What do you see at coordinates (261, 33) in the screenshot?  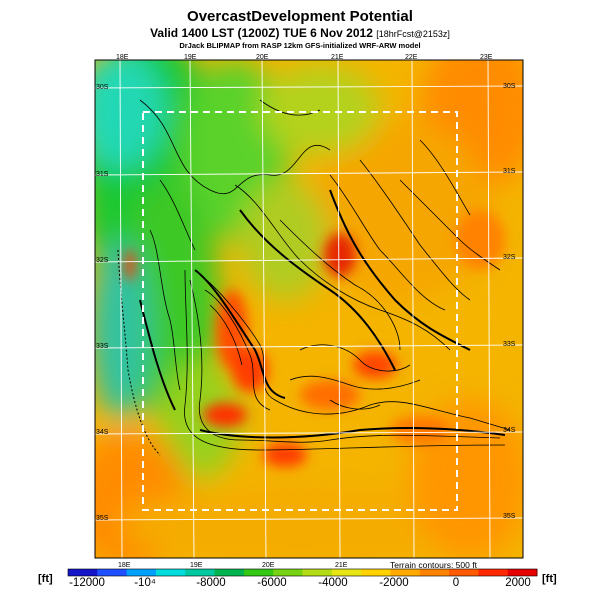 I see `valid-label: Valid 1400 LST (1200Z) TUE 6 Nov 2012` at bounding box center [261, 33].